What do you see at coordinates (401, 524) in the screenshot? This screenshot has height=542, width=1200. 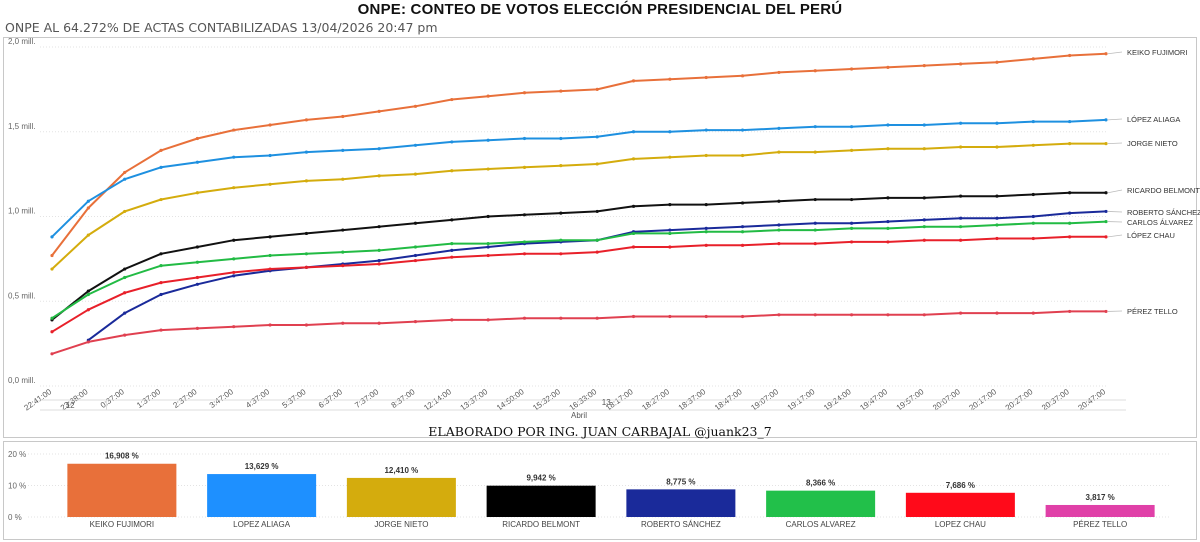 I see `bar-category-label: JORGE NIETO` at bounding box center [401, 524].